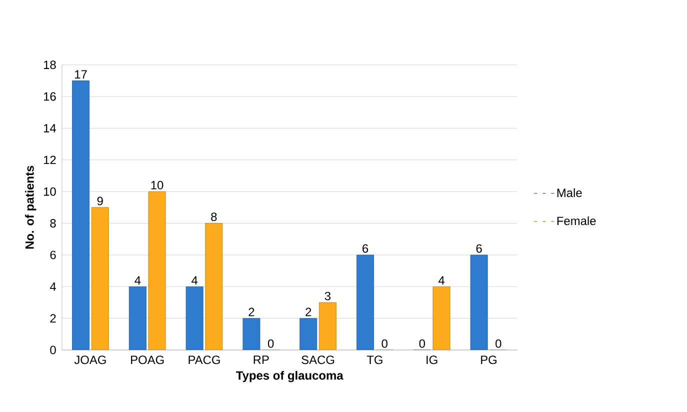 This screenshot has width=687, height=412. I want to click on data-label: 8, so click(214, 217).